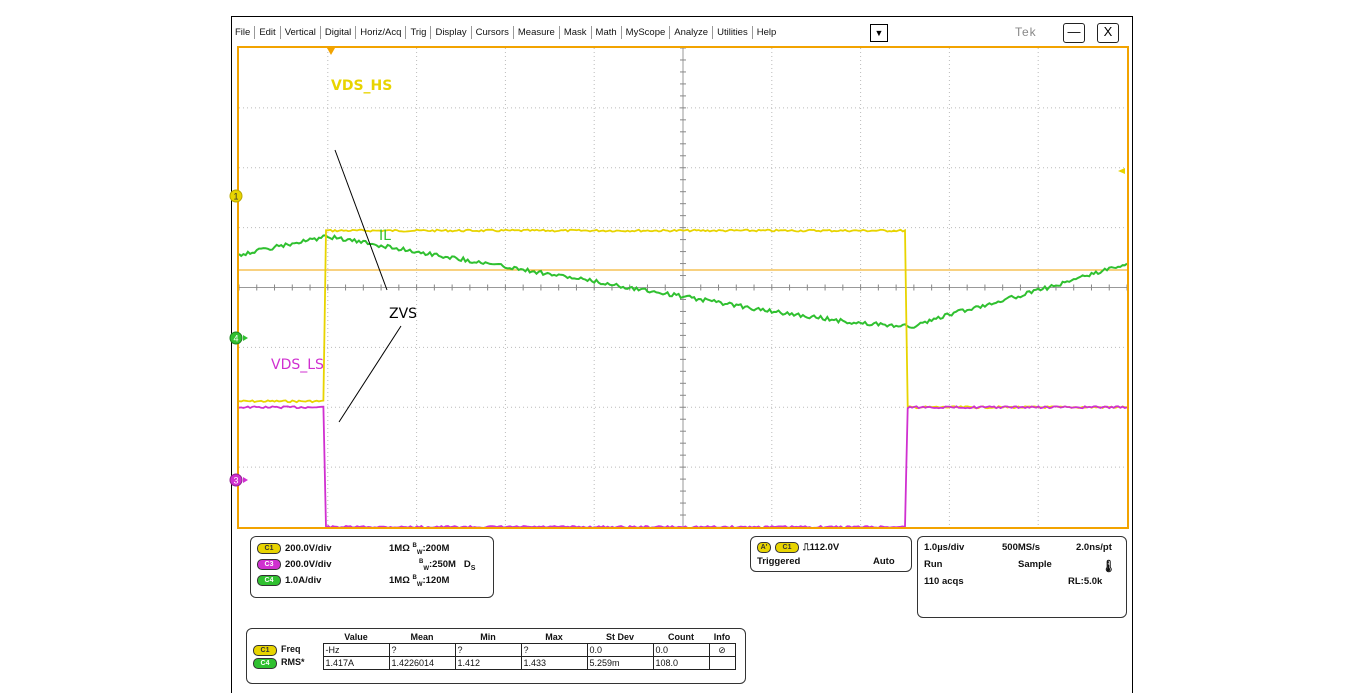 The width and height of the screenshot is (1370, 693). Describe the element at coordinates (473, 569) in the screenshot. I see `ch3-ds-sub: S` at that location.